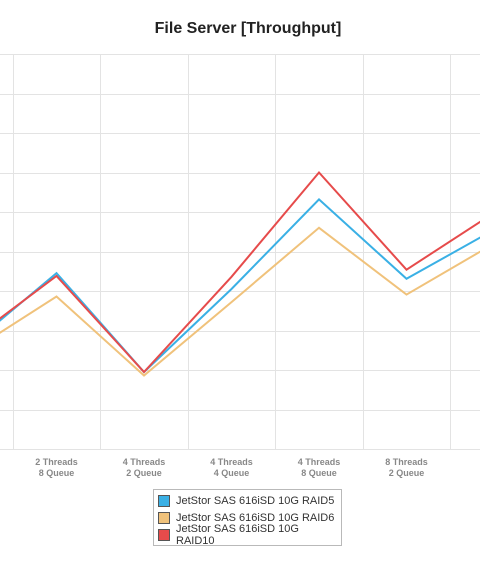 Image resolution: width=480 pixels, height=566 pixels. What do you see at coordinates (237, 534) in the screenshot?
I see `legend-label: JetStor SAS 616iSD 10G RAID10` at bounding box center [237, 534].